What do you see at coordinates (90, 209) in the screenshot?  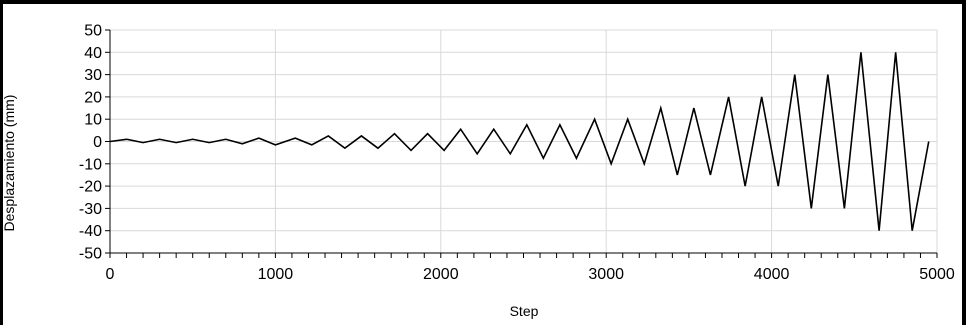 I see `y-tick-label: -30` at bounding box center [90, 209].